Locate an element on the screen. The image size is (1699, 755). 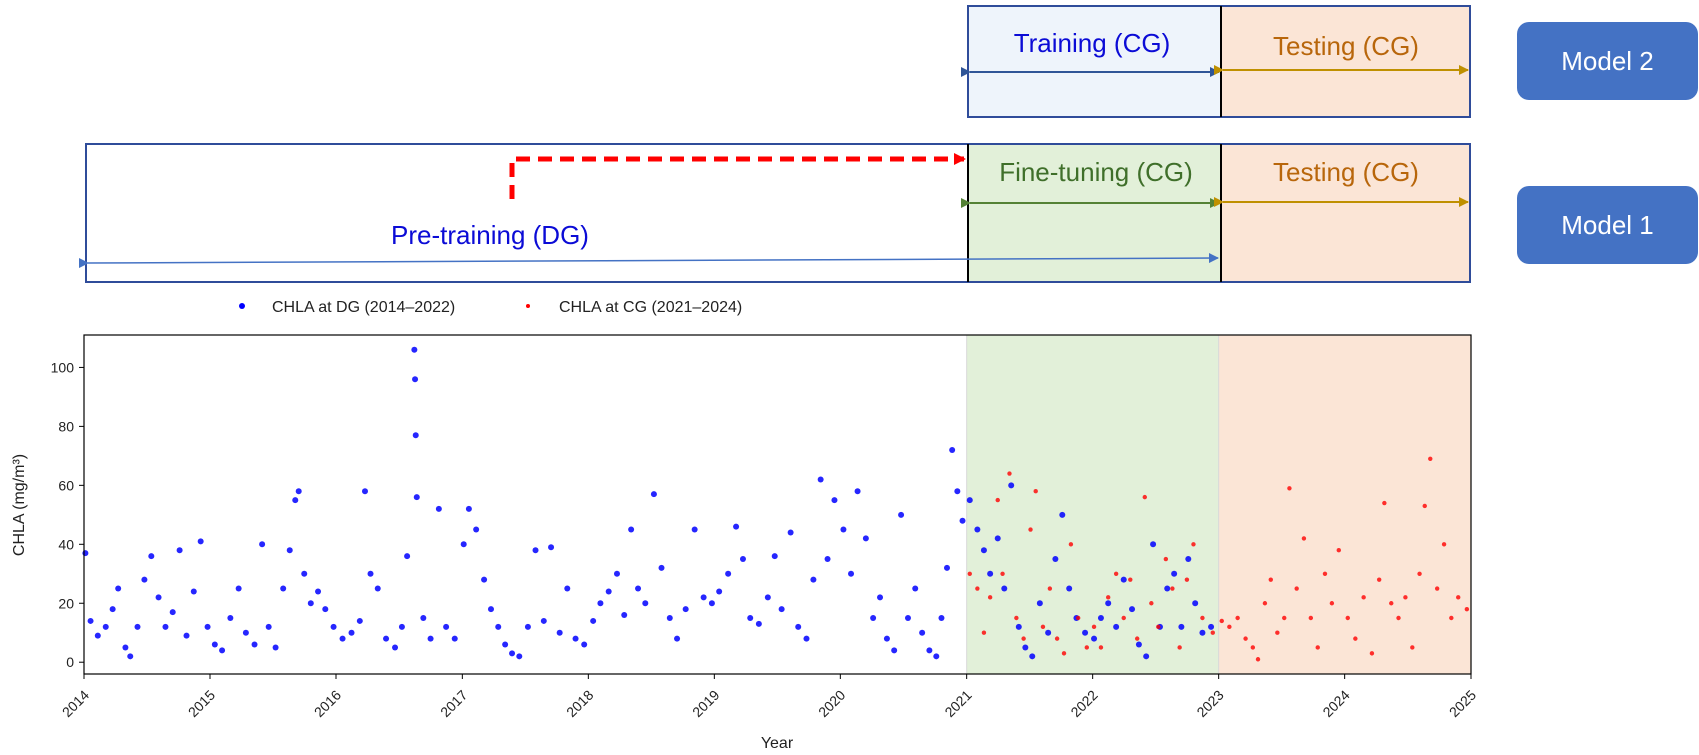
model1-button: Model 1 is located at coordinates (1607, 225).